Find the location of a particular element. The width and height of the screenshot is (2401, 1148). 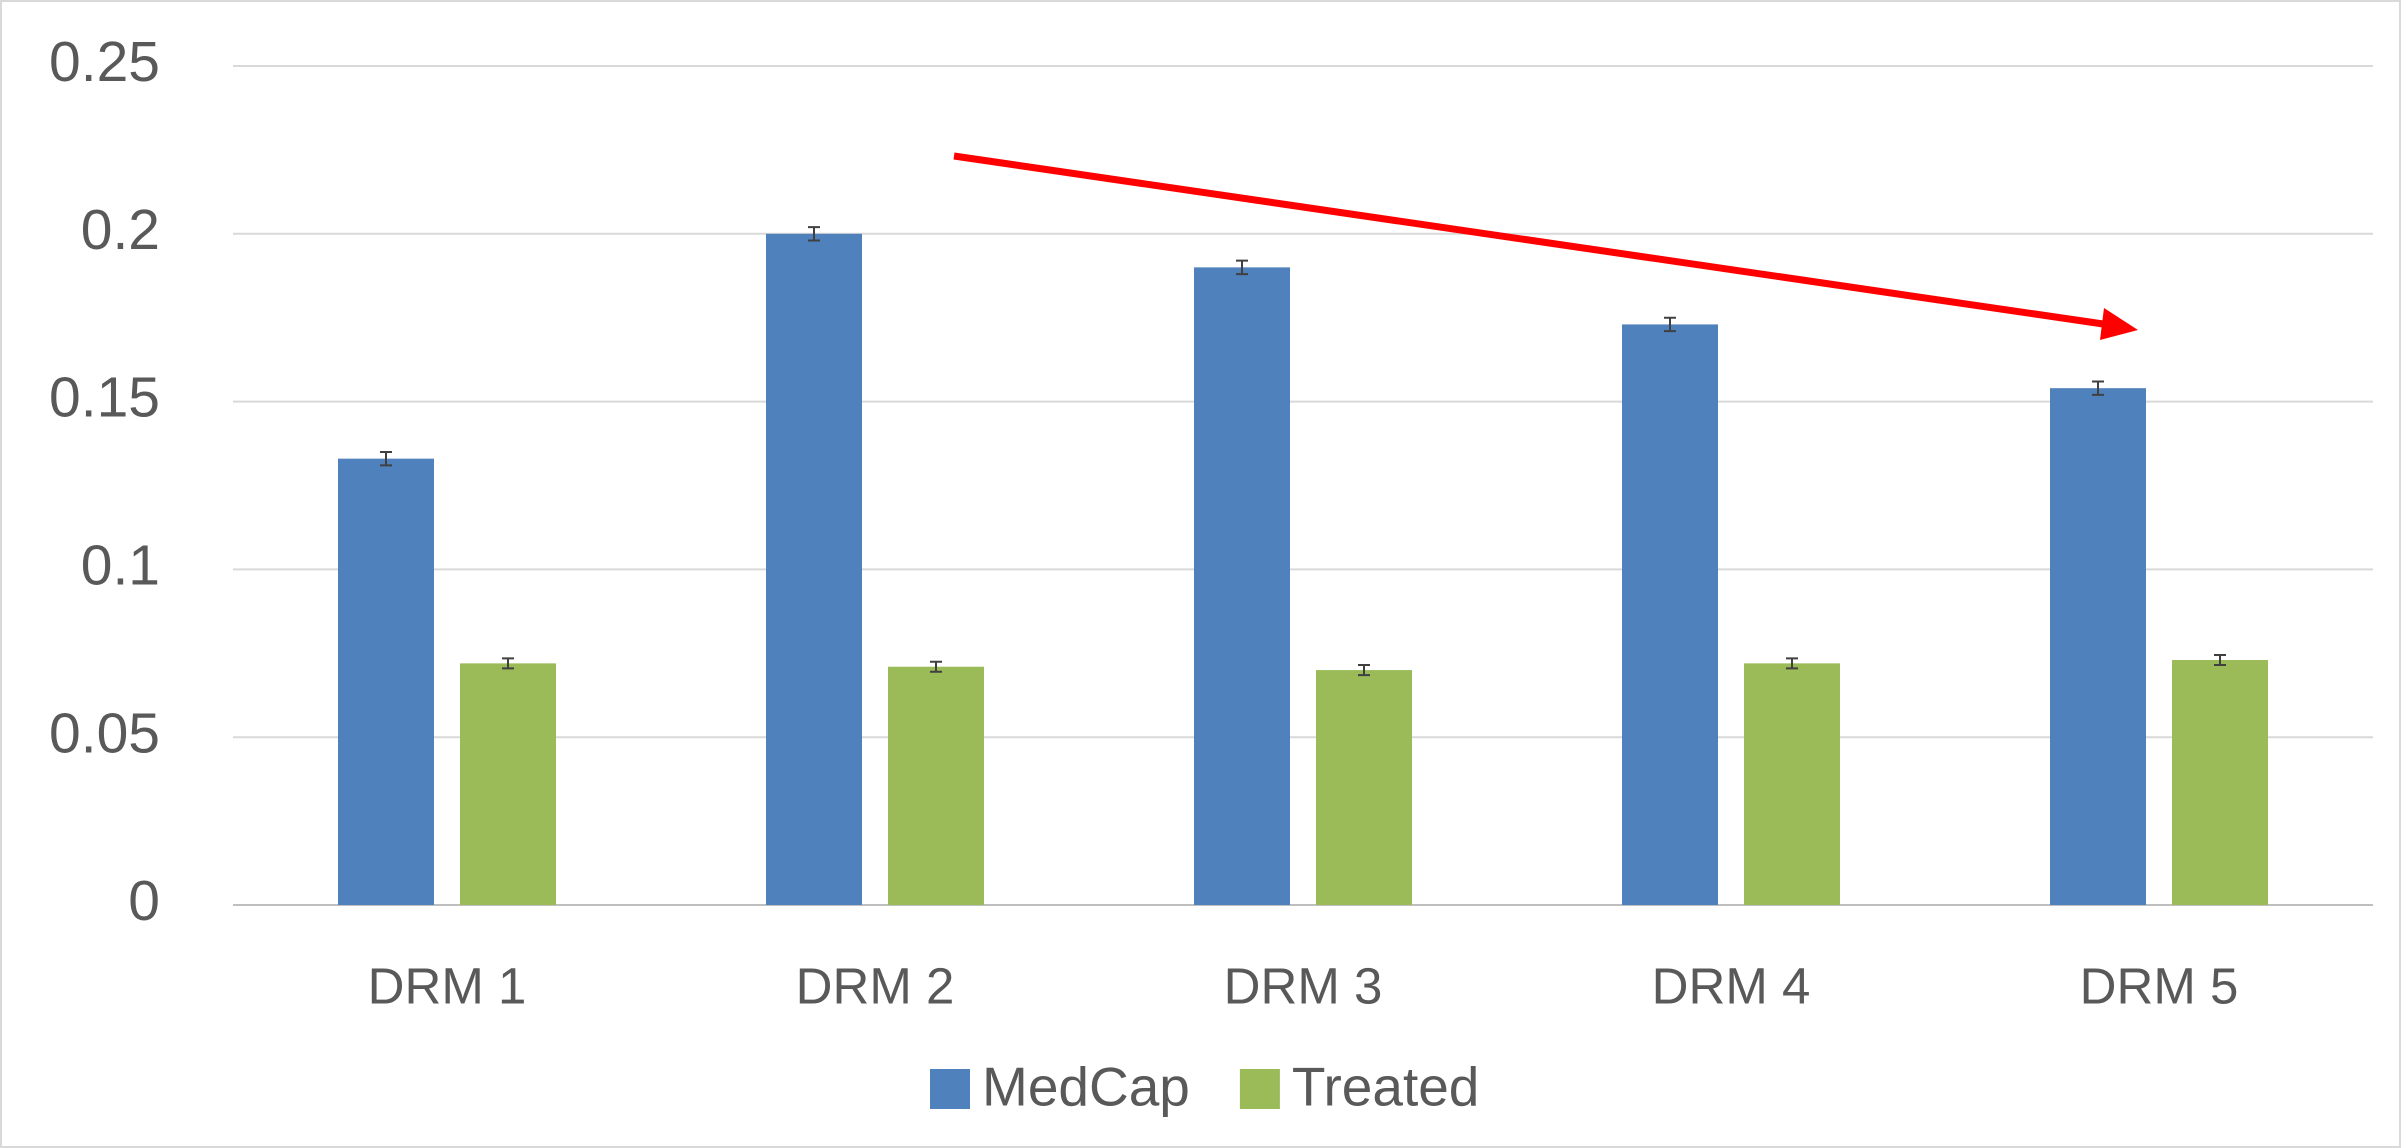

x-tick-label: DRM 2 is located at coordinates (875, 985).